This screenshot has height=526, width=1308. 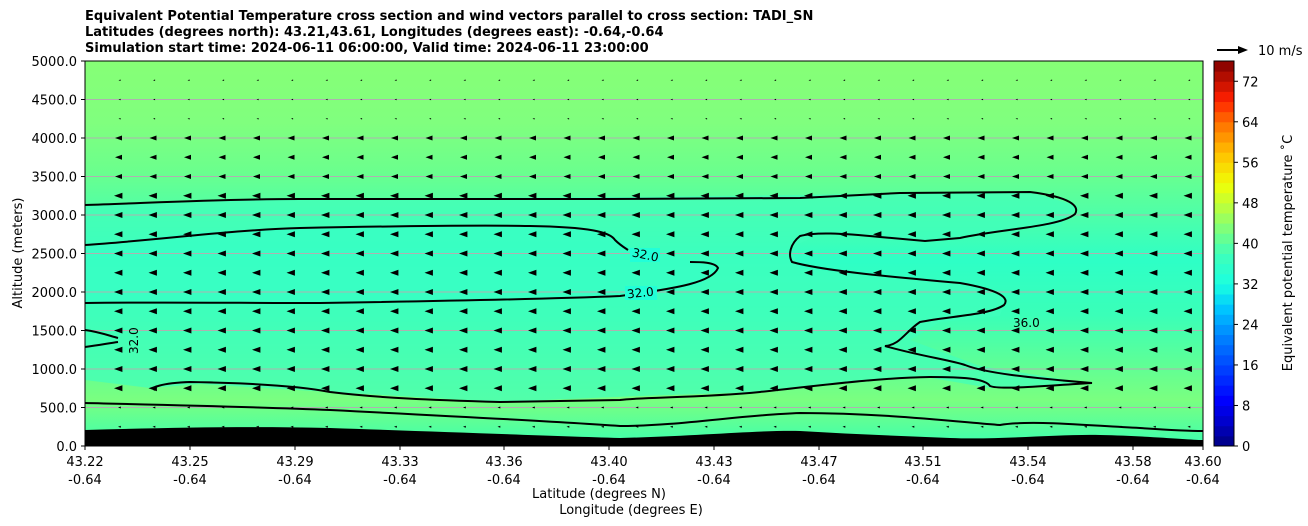 What do you see at coordinates (645, 254) in the screenshot?
I see `contour-label-1: 32.0` at bounding box center [645, 254].